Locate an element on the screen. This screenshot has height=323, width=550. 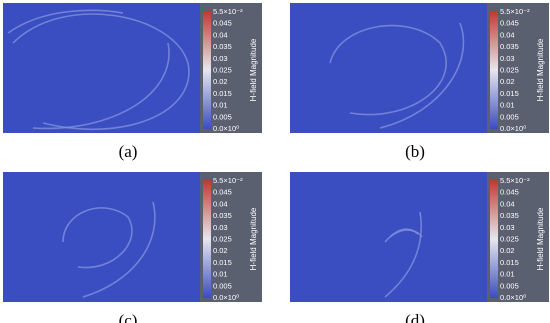
panel-label: (c) is located at coordinates (128, 317).